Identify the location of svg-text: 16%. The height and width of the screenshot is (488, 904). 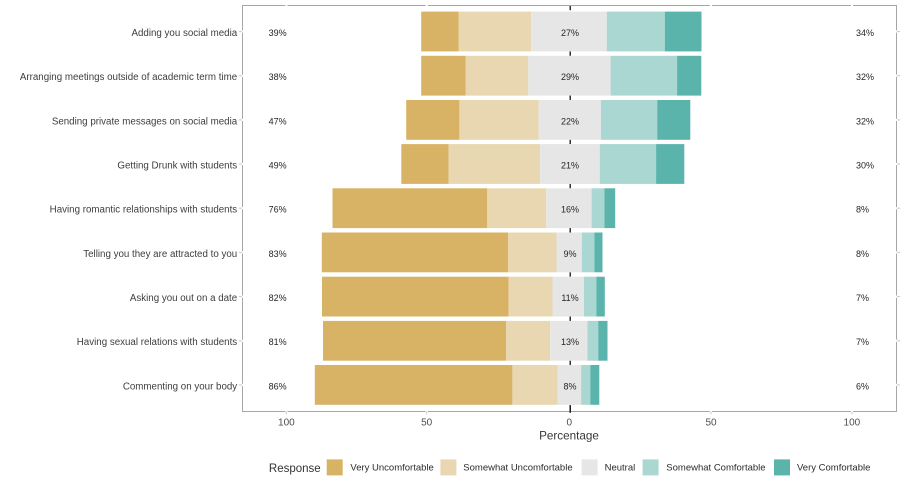
(570, 210).